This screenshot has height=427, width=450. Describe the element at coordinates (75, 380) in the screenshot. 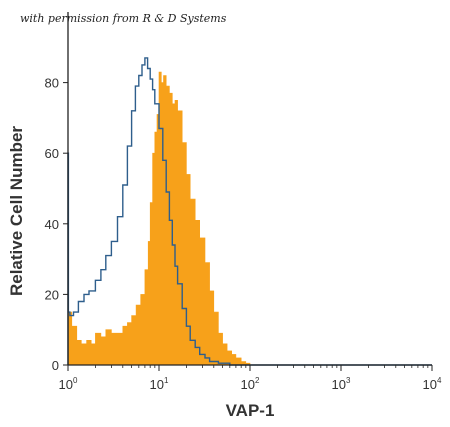

I see `x-tick-exponent: 0` at that location.